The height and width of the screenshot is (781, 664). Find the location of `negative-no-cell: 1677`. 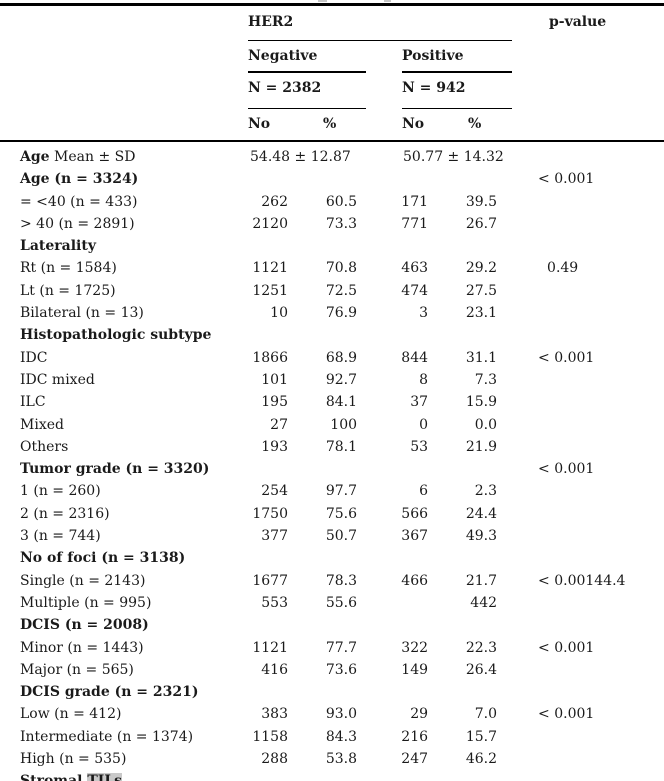

negative-no-cell: 1677 is located at coordinates (270, 580).